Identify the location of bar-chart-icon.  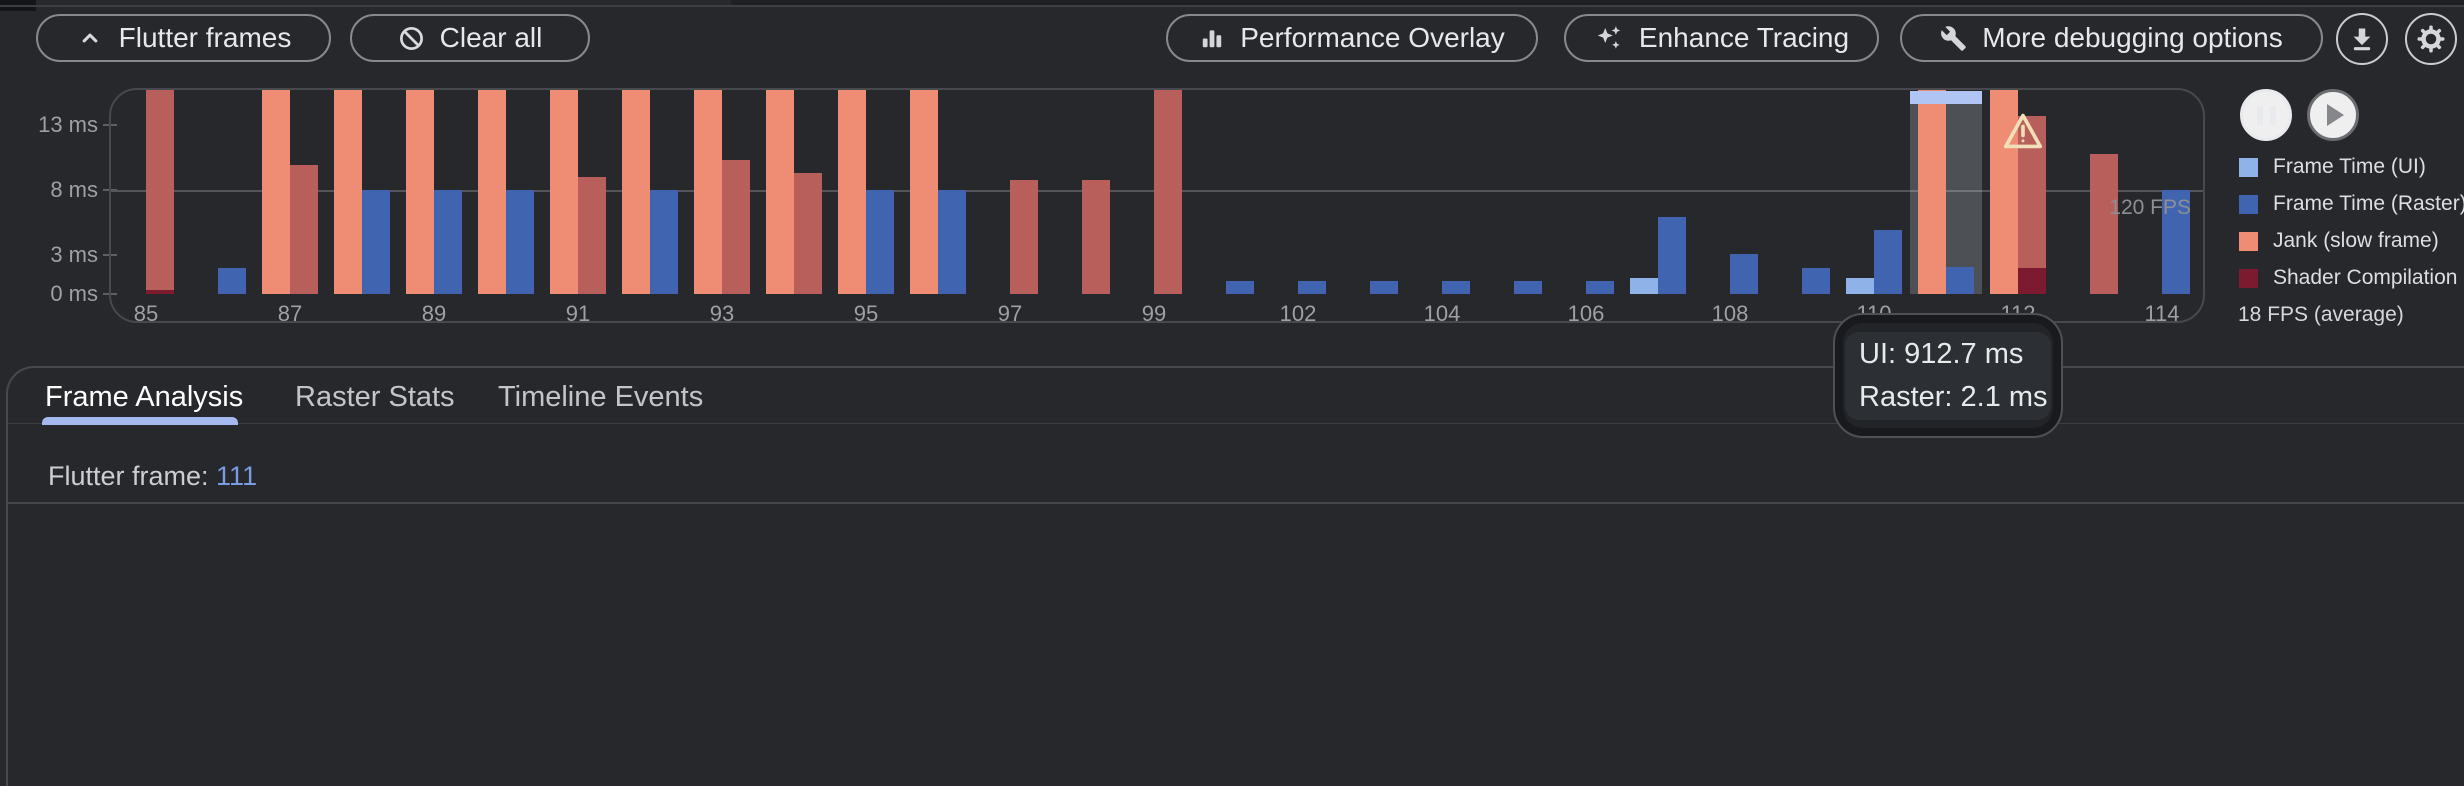
(1212, 38).